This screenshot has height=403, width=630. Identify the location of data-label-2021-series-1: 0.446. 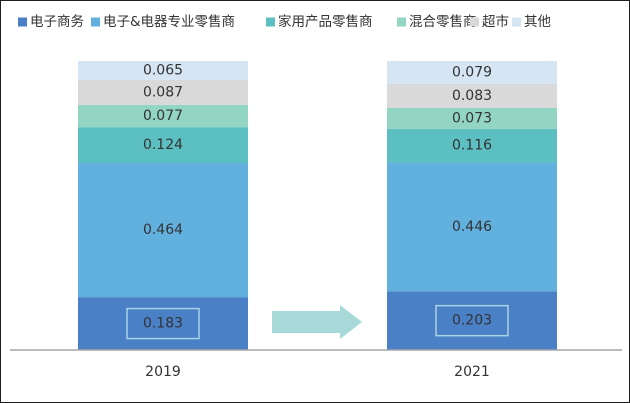
(472, 227).